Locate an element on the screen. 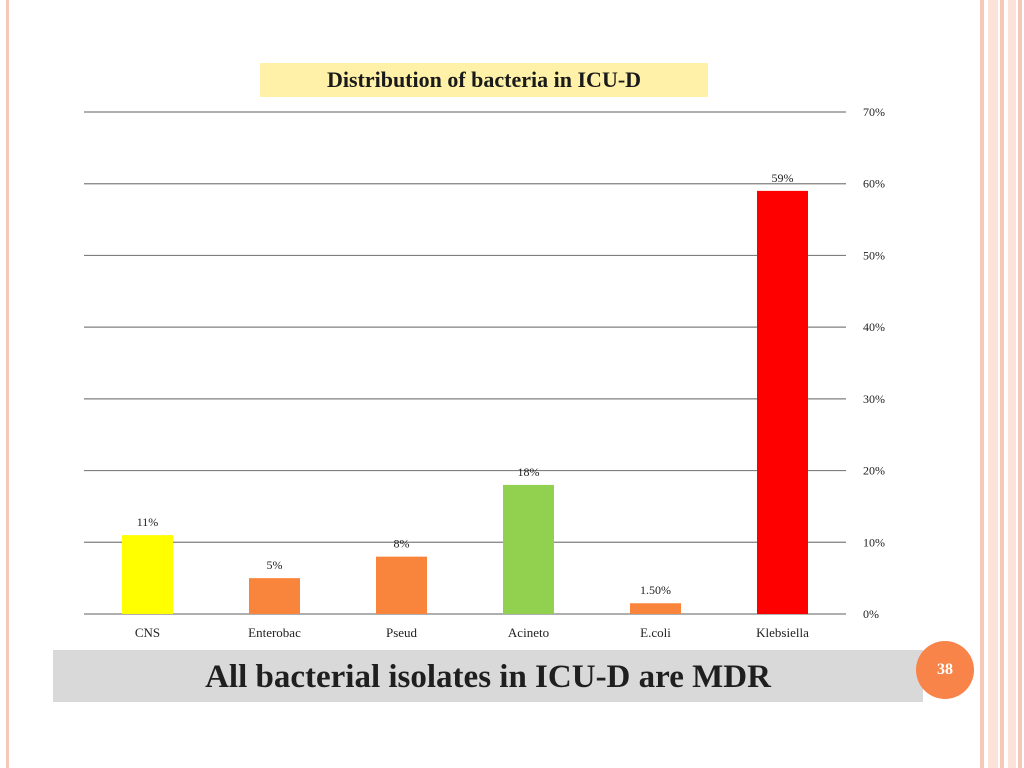 Image resolution: width=1024 pixels, height=768 pixels. x-tick-label: E.coli is located at coordinates (655, 632).